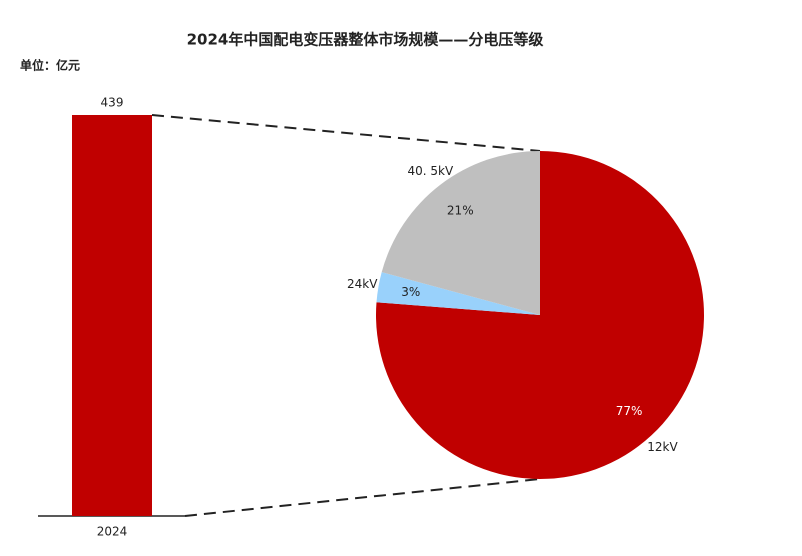  I want to click on value-label: 439, so click(112, 103).